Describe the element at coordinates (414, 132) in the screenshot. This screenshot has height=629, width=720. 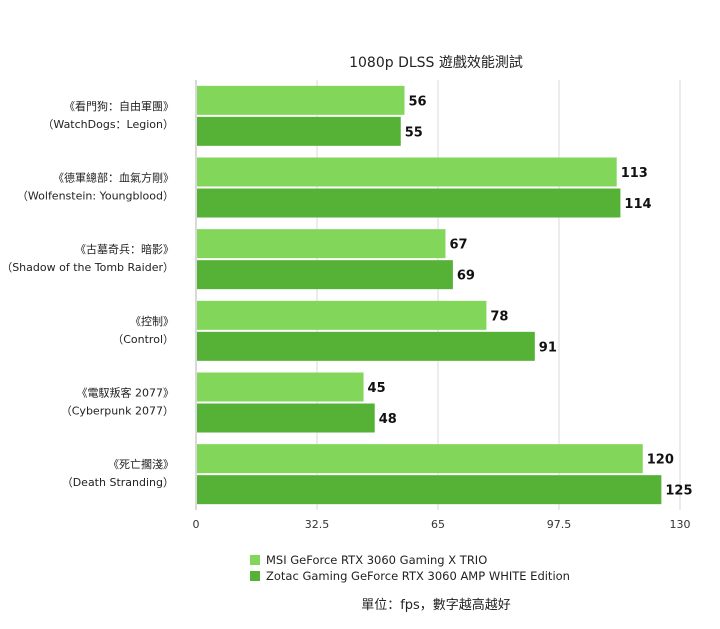
I see `data-label-series-2: 55` at that location.